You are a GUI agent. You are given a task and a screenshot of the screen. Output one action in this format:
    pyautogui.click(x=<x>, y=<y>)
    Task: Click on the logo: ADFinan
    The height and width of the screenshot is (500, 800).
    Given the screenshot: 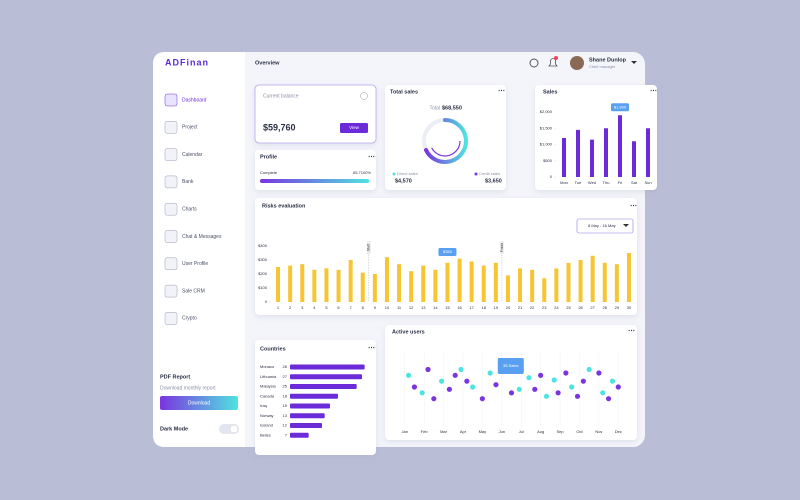 What is the action you would take?
    pyautogui.click(x=187, y=62)
    